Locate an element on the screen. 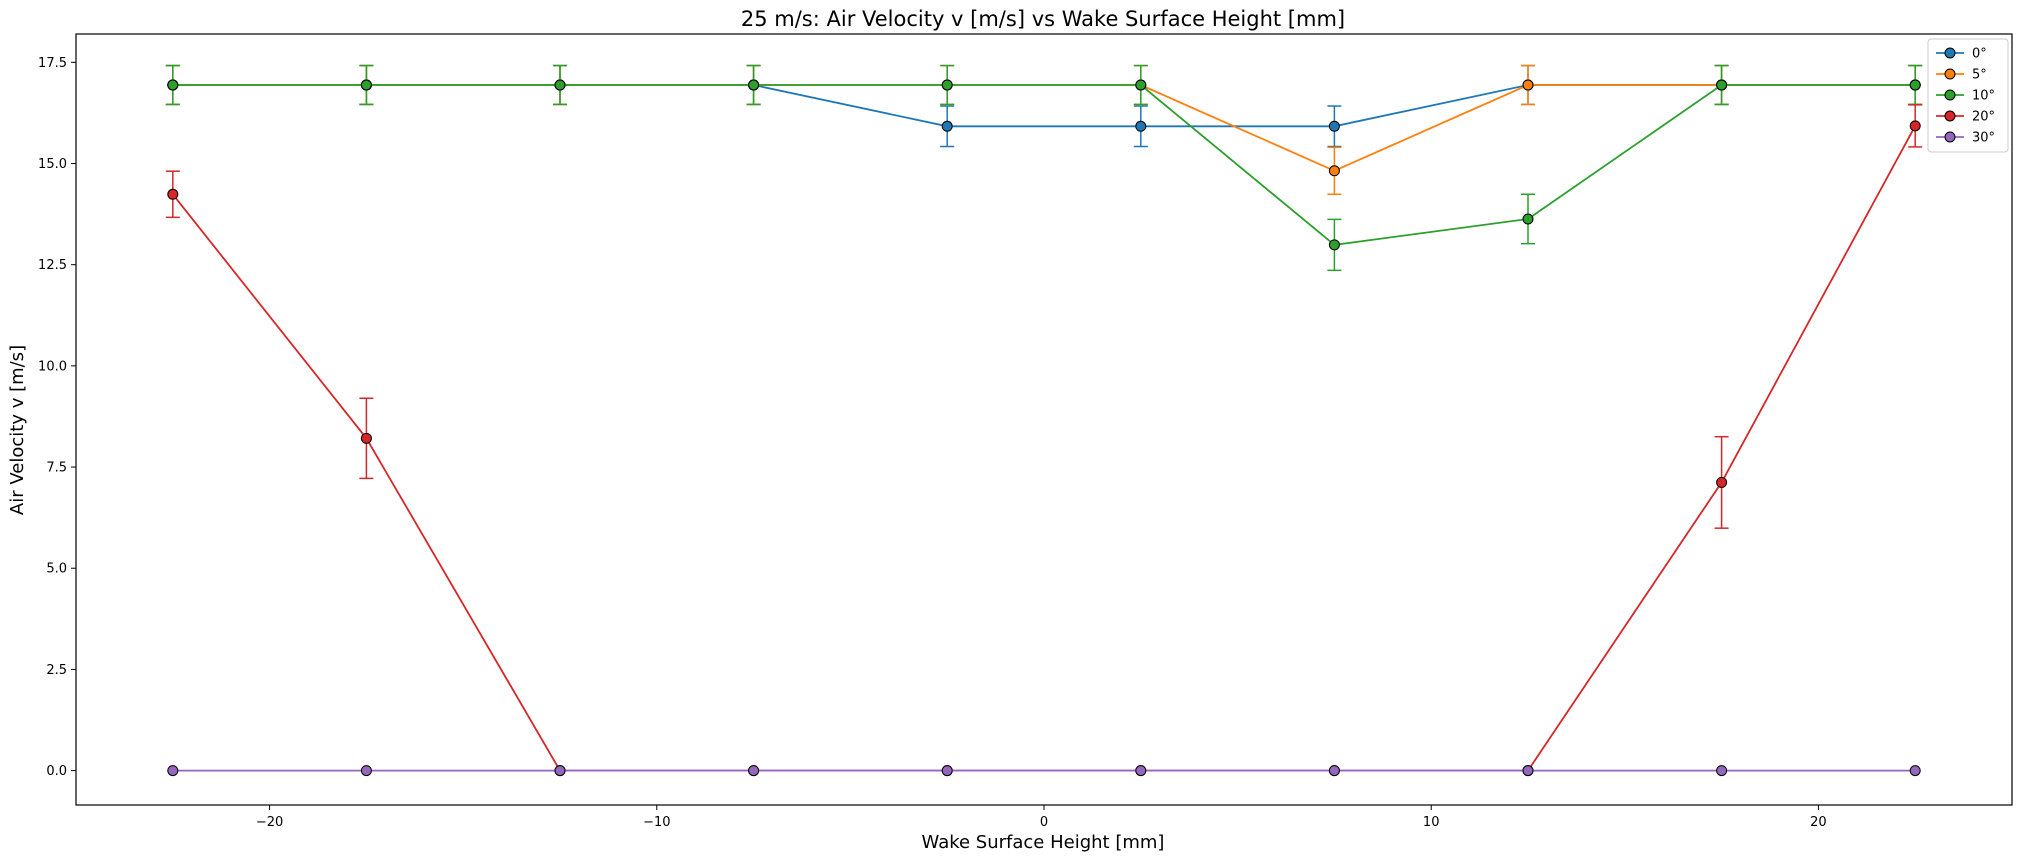  legend-label: 5° is located at coordinates (1979, 75).